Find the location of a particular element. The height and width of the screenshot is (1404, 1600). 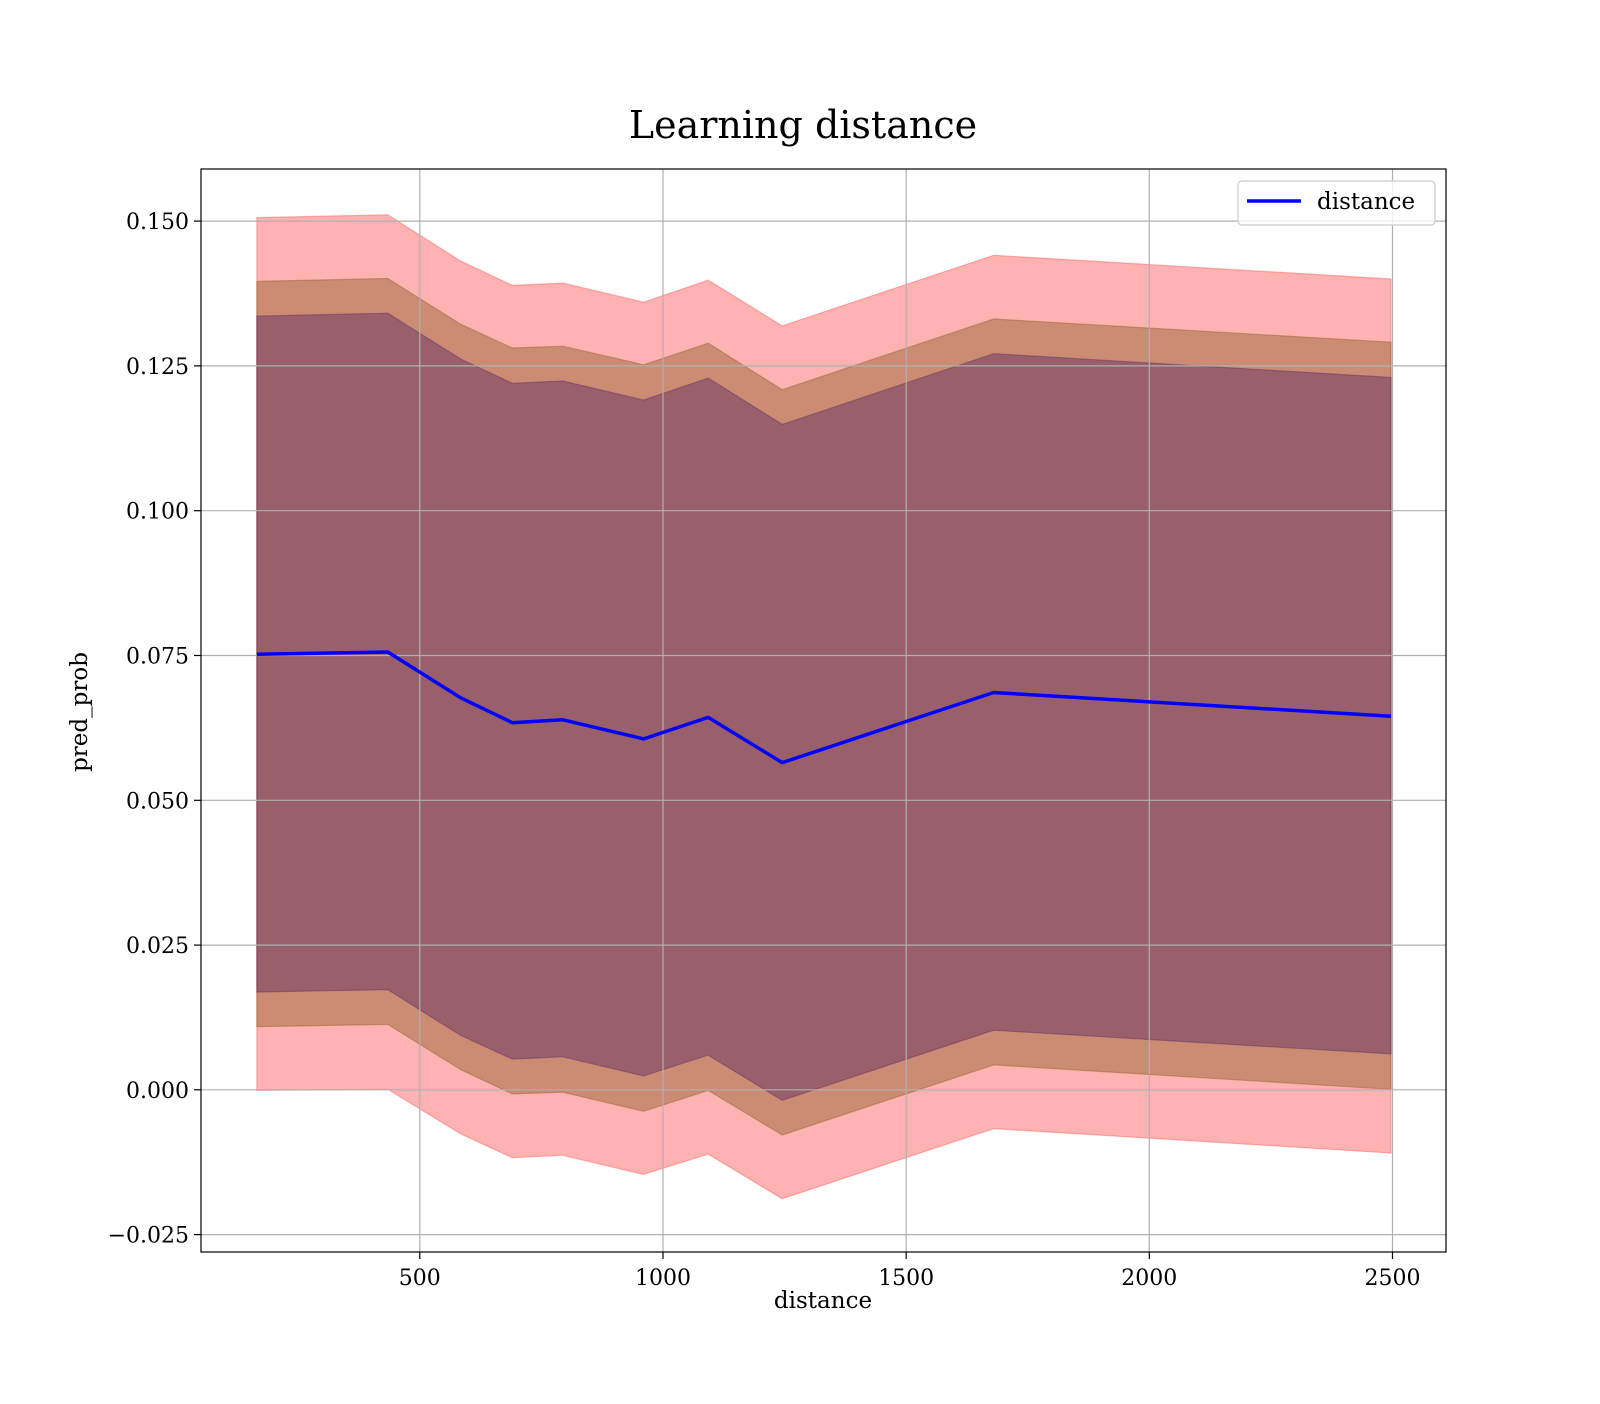

y-tick-label: 0.125 is located at coordinates (157, 367).